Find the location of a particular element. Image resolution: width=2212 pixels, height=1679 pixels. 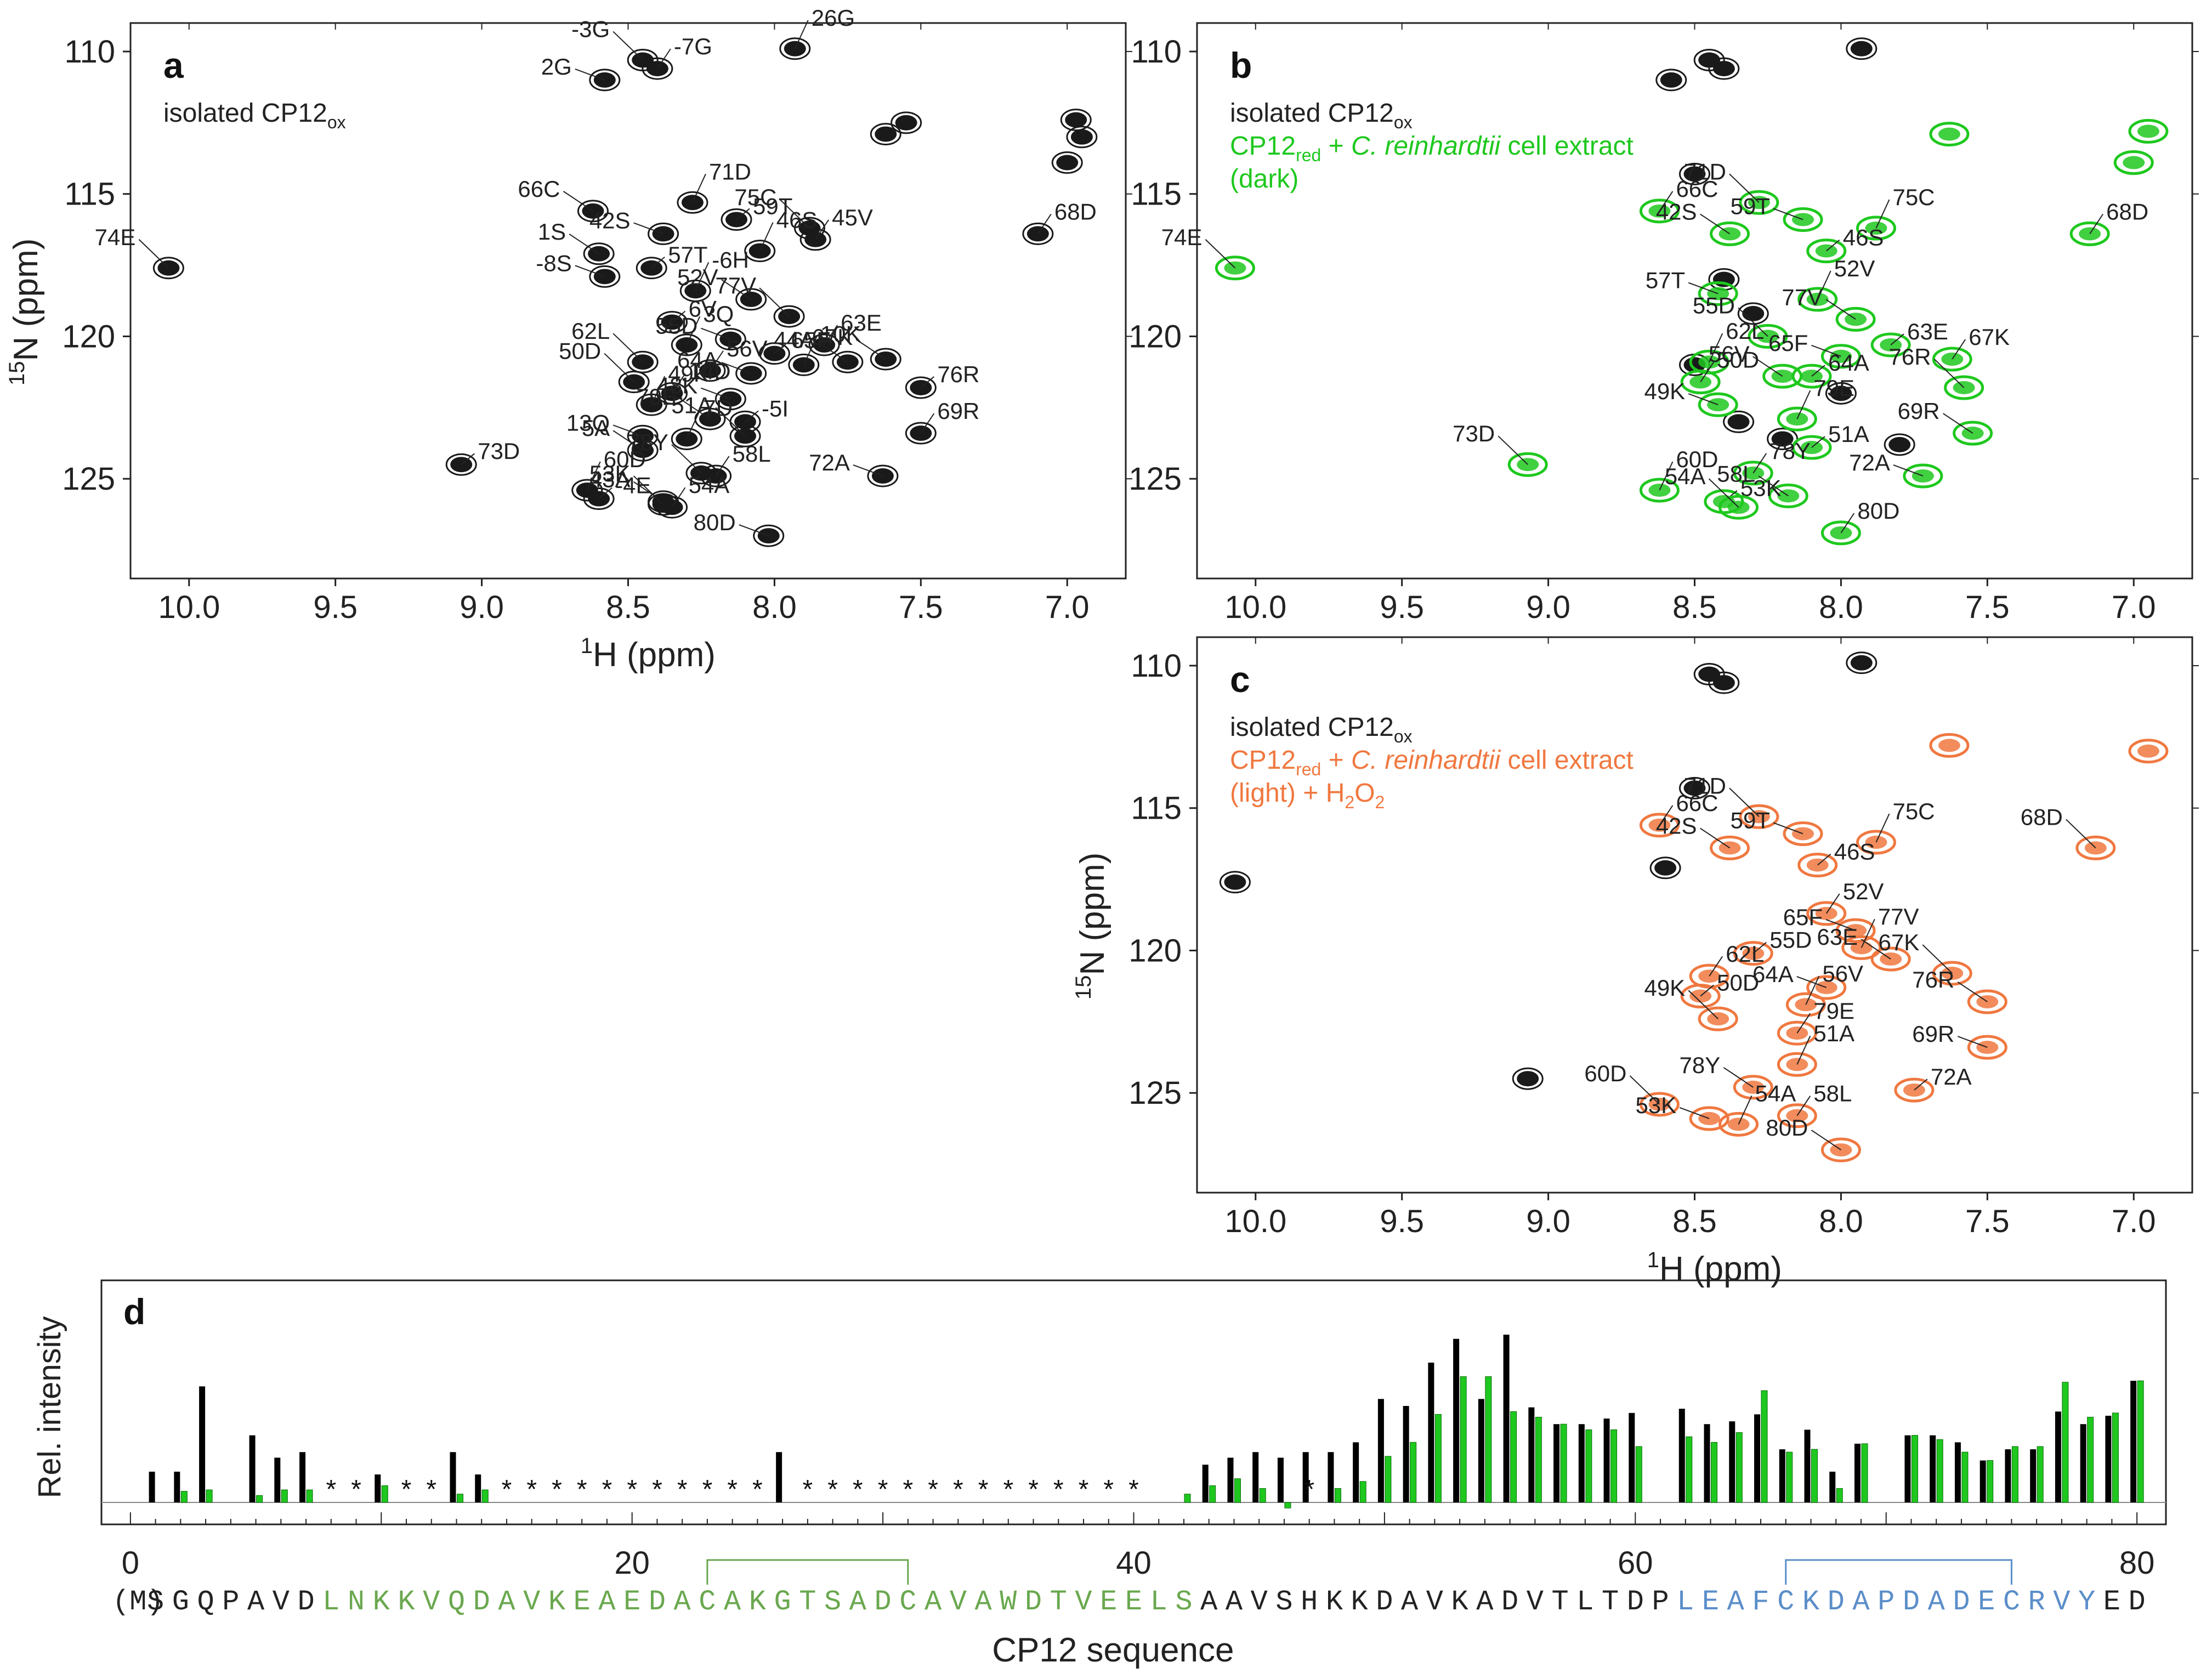

peak-46S: 46S is located at coordinates (1845, 244).